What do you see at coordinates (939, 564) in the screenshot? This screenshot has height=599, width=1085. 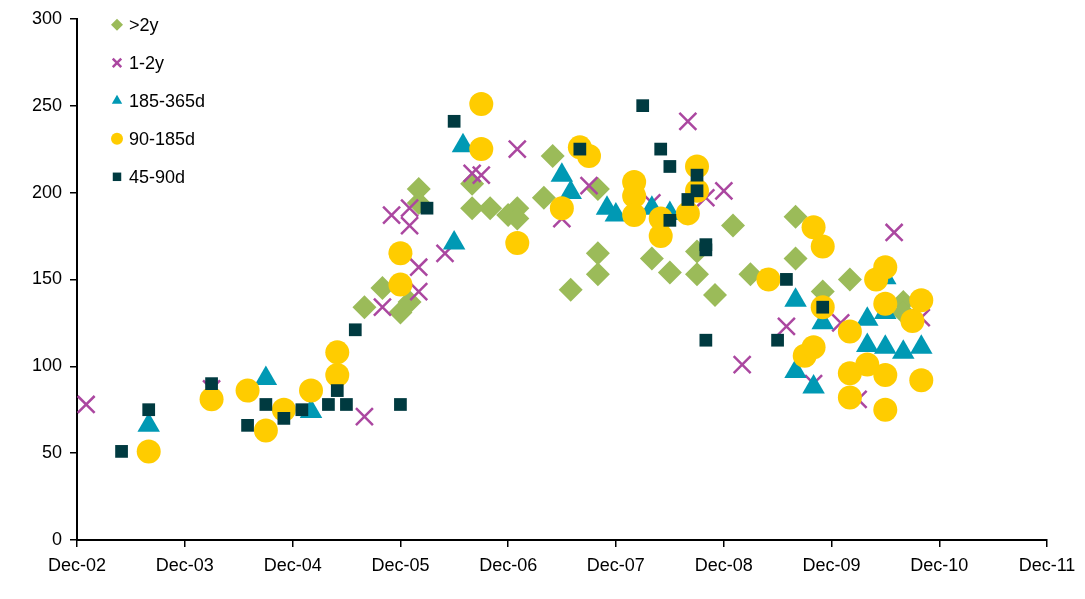 I see `x-tick-label: Dec-10` at bounding box center [939, 564].